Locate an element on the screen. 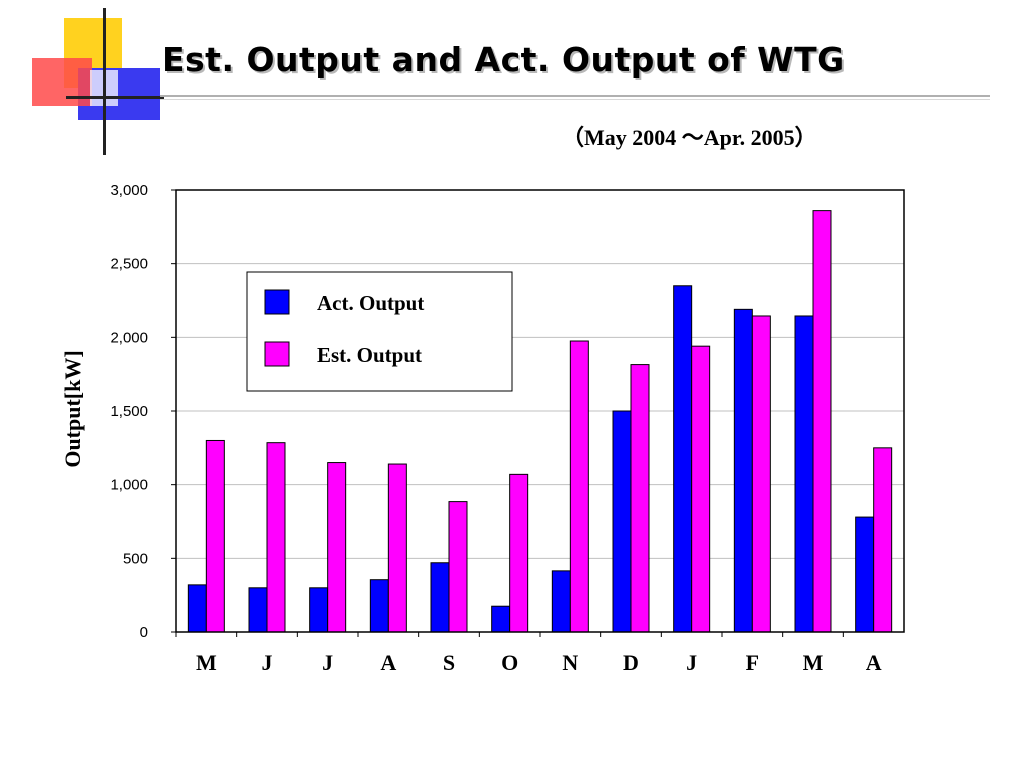 This screenshot has height=768, width=1024. title-divider-secondary is located at coordinates (575, 99).